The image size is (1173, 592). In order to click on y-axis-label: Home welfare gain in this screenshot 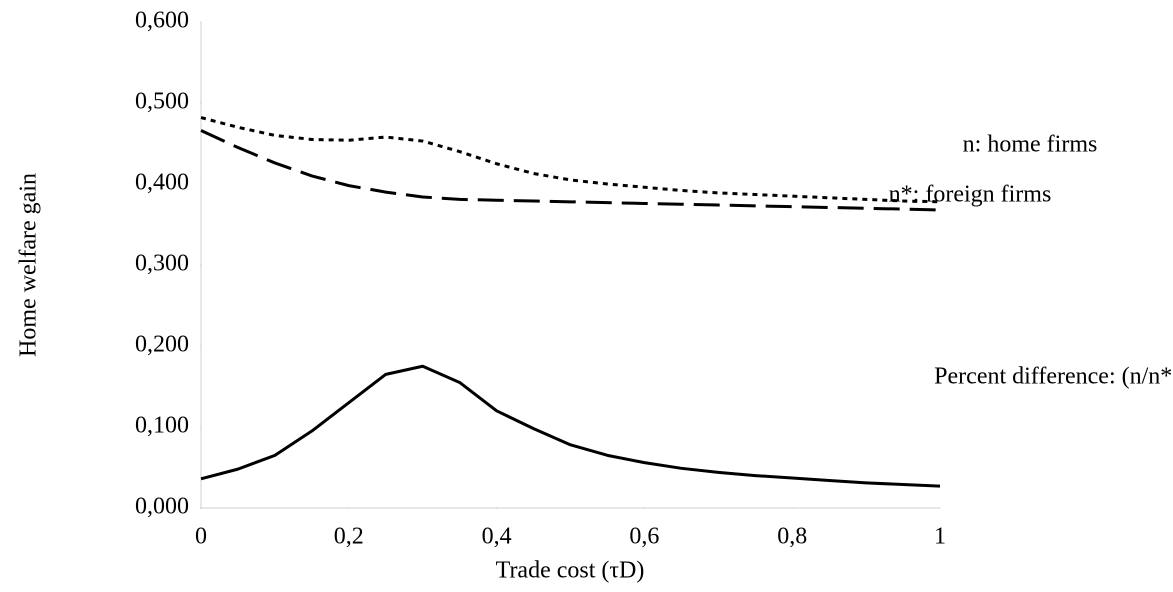, I will do `click(29, 265)`.